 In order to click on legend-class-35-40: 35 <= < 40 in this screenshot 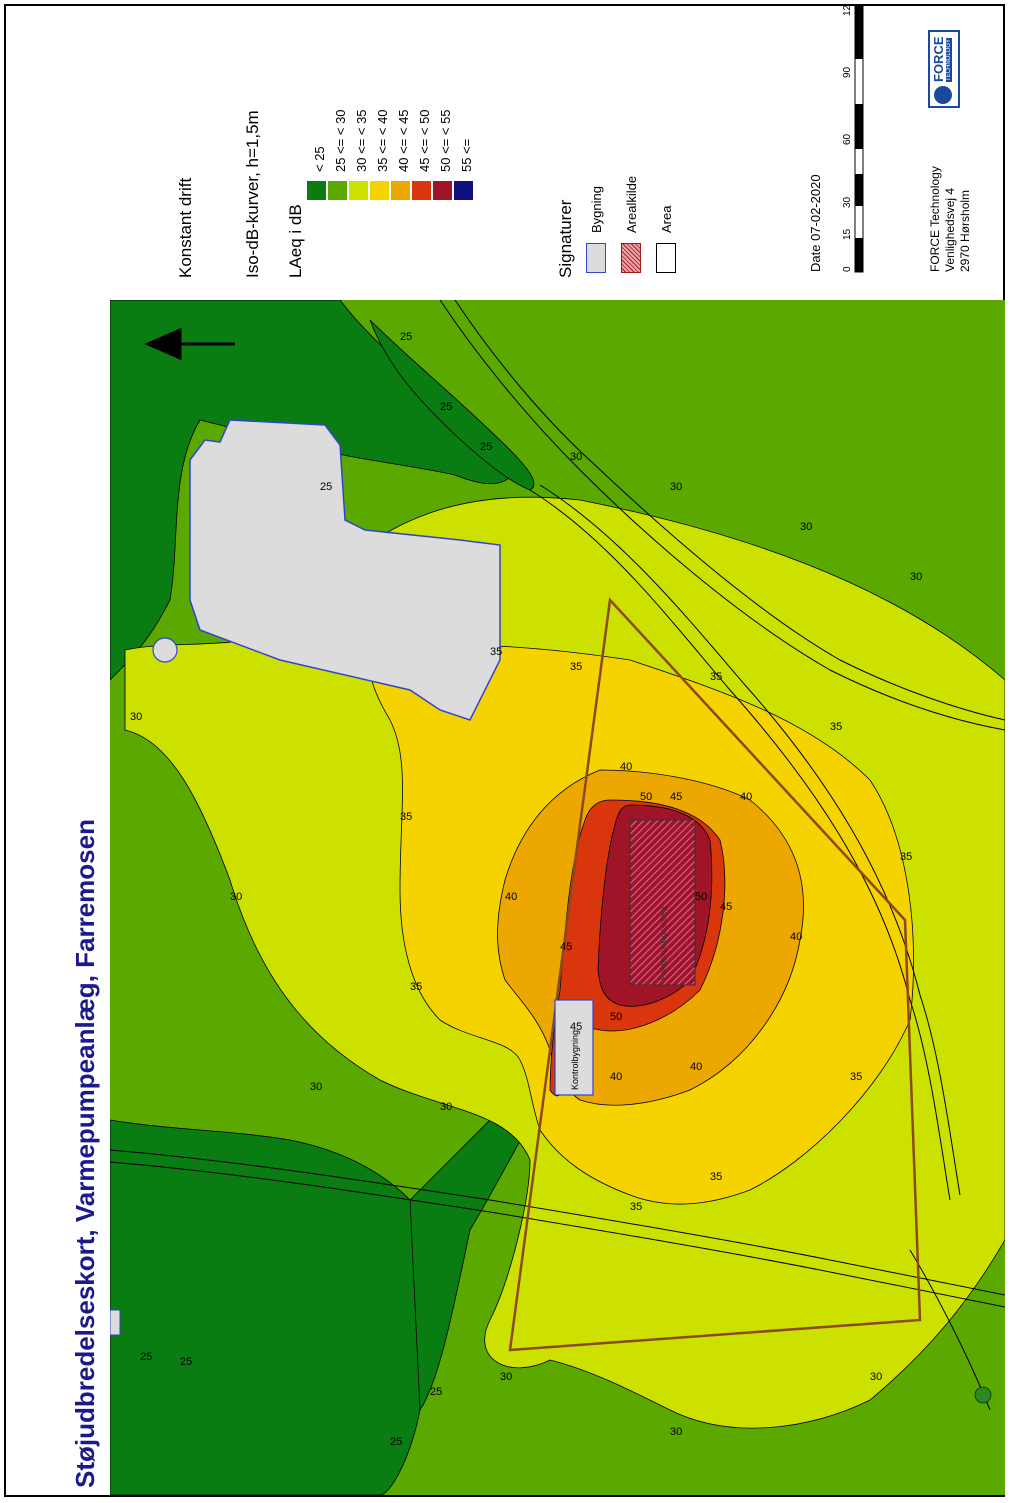, I will do `click(382, 140)`.